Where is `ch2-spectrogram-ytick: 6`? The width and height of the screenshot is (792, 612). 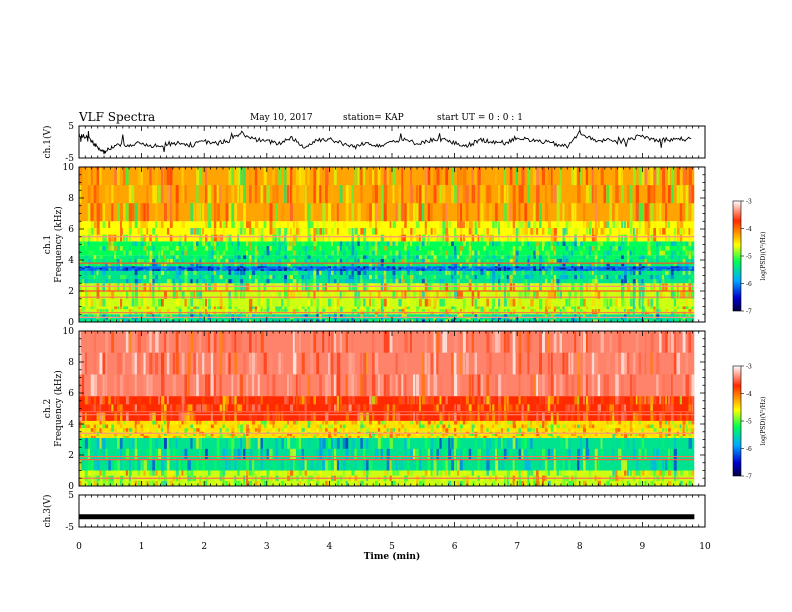 ch2-spectrogram-ytick: 6 is located at coordinates (71, 394).